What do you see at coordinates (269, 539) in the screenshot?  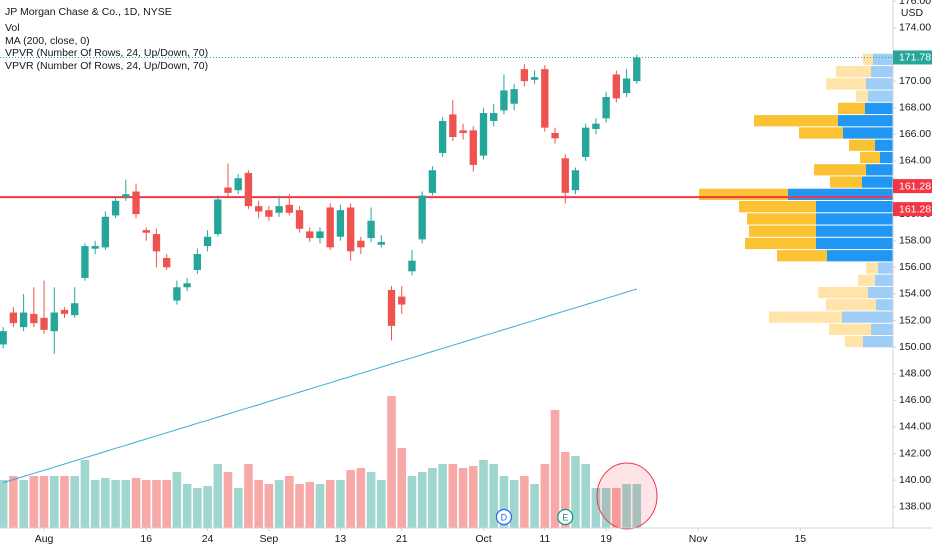 I see `x-tick-label: Sep` at bounding box center [269, 539].